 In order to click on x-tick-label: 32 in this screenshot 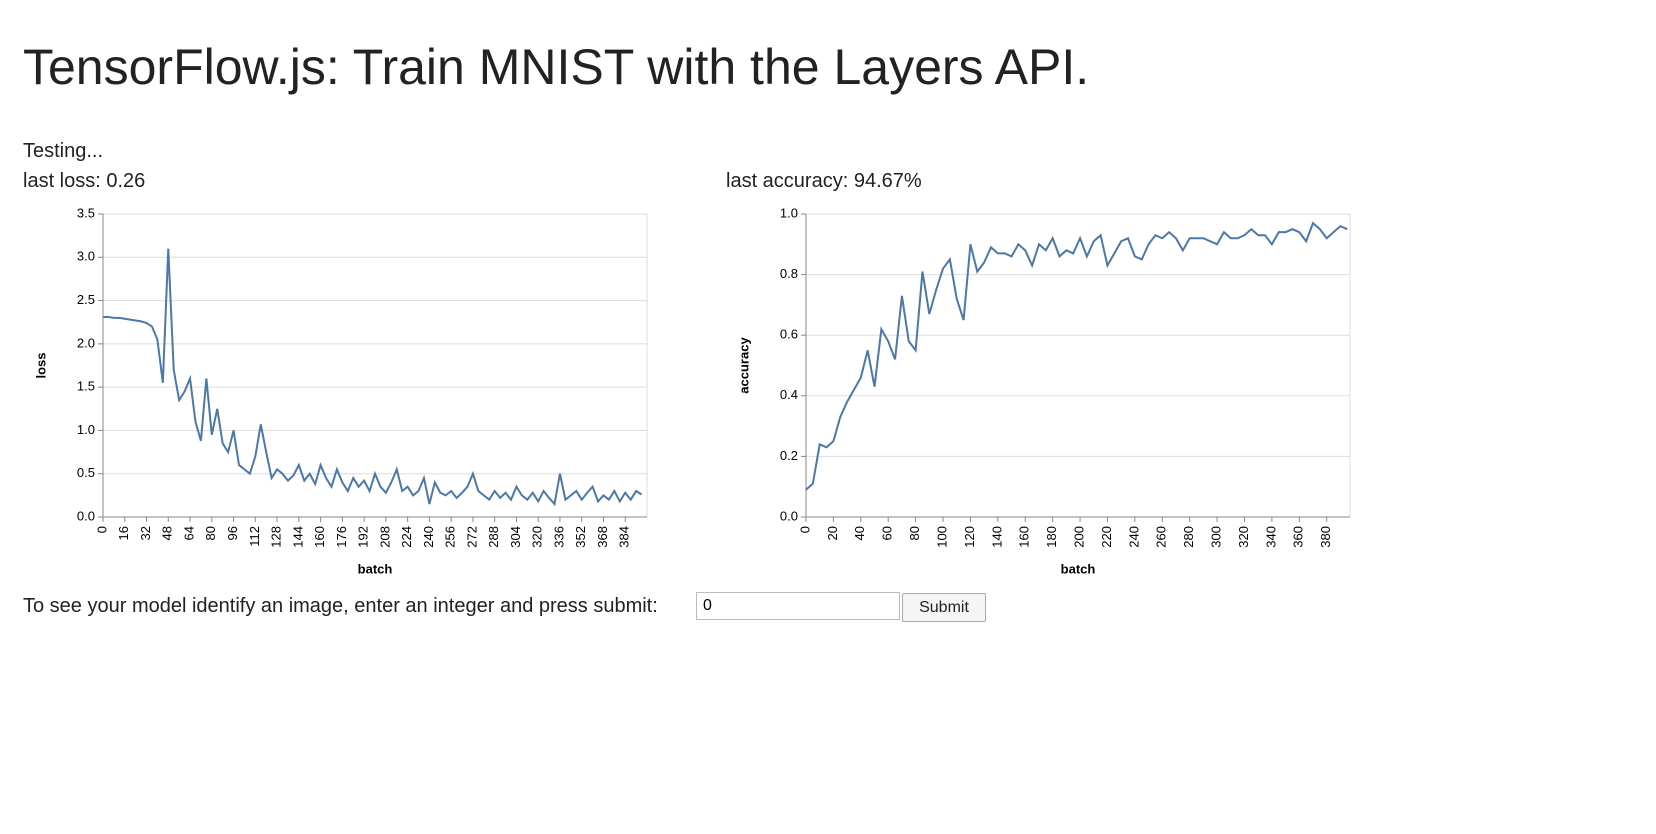, I will do `click(145, 533)`.